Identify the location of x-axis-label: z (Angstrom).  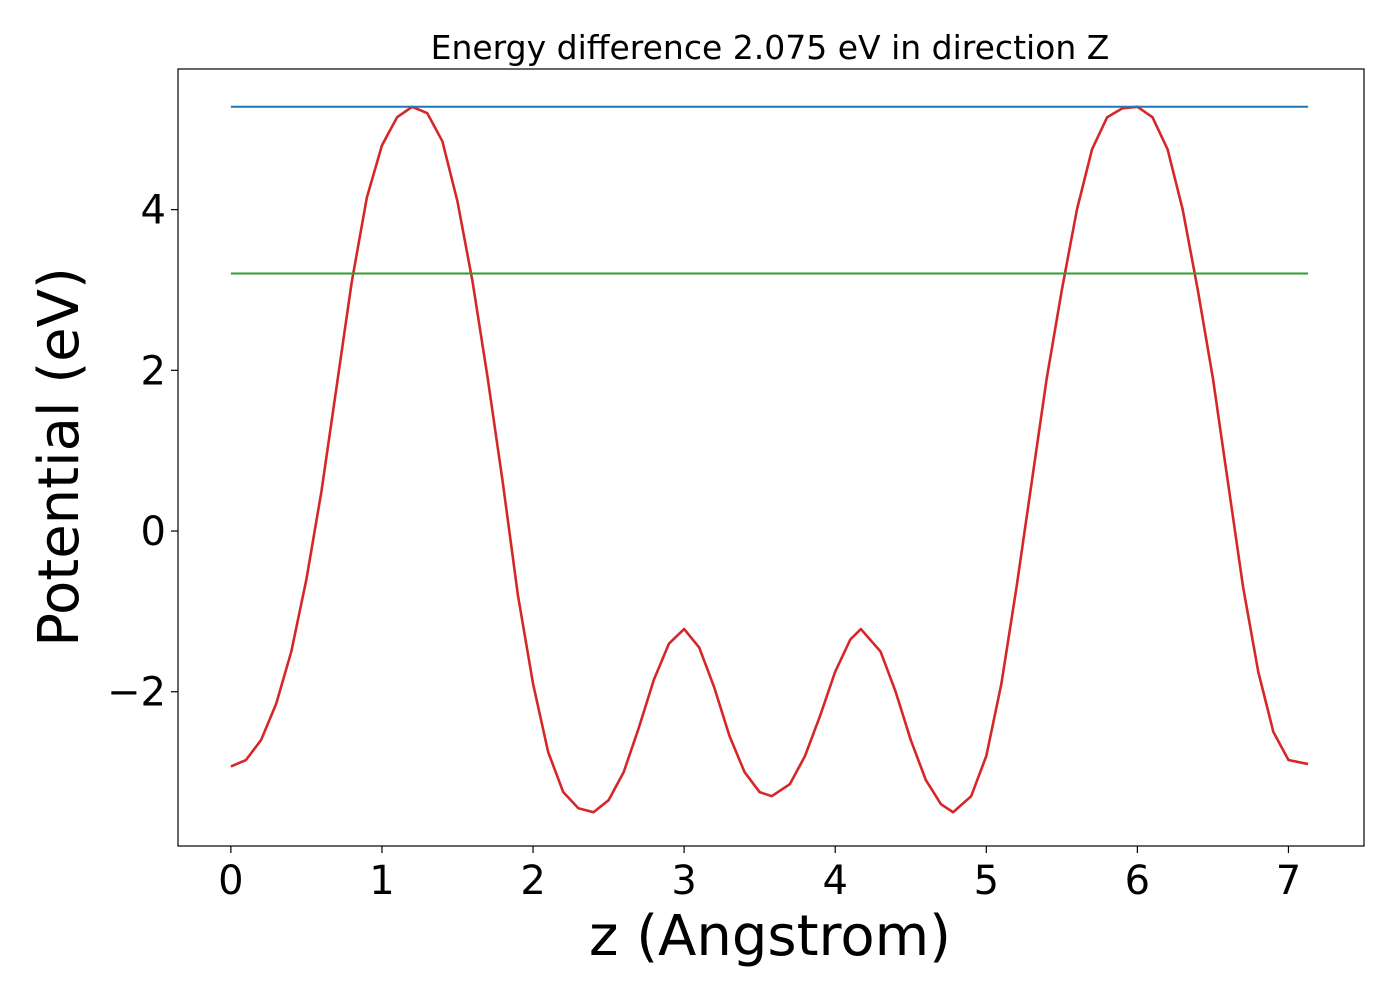
(770, 936).